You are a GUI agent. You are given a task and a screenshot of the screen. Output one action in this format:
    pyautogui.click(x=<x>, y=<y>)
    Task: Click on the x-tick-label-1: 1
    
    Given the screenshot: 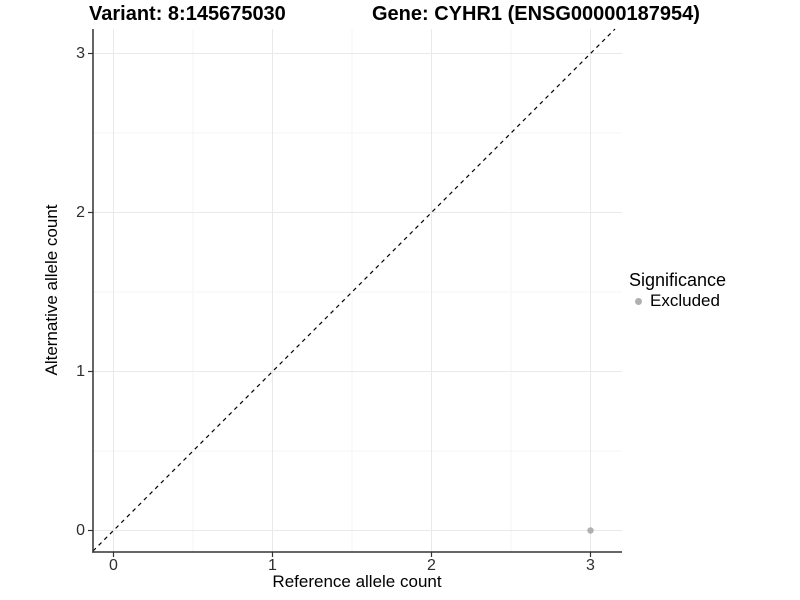 What is the action you would take?
    pyautogui.click(x=272, y=565)
    